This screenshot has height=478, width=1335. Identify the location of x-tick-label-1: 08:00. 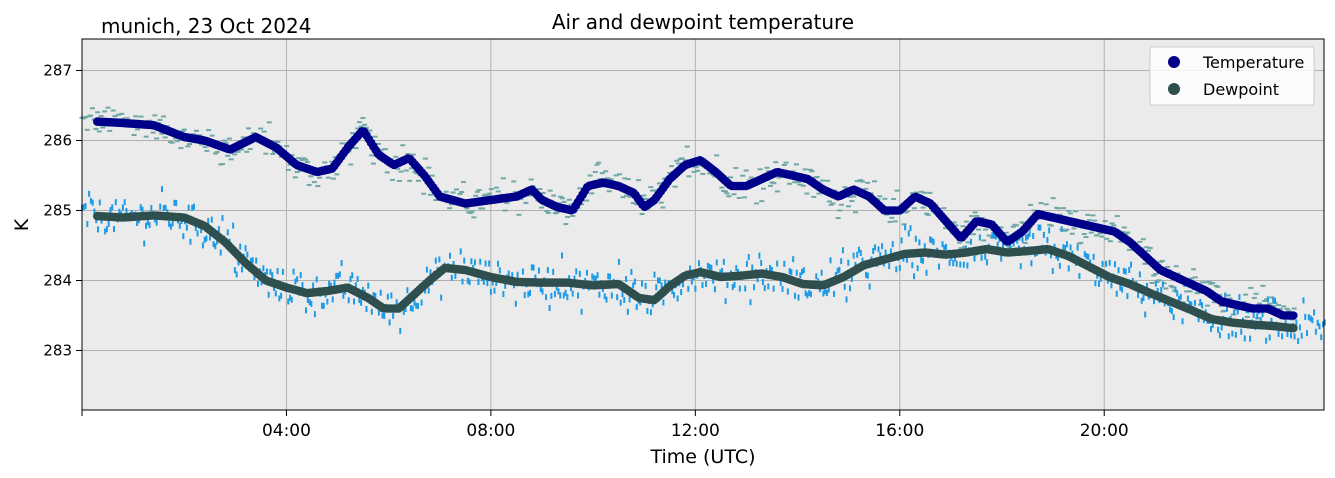
(490, 431).